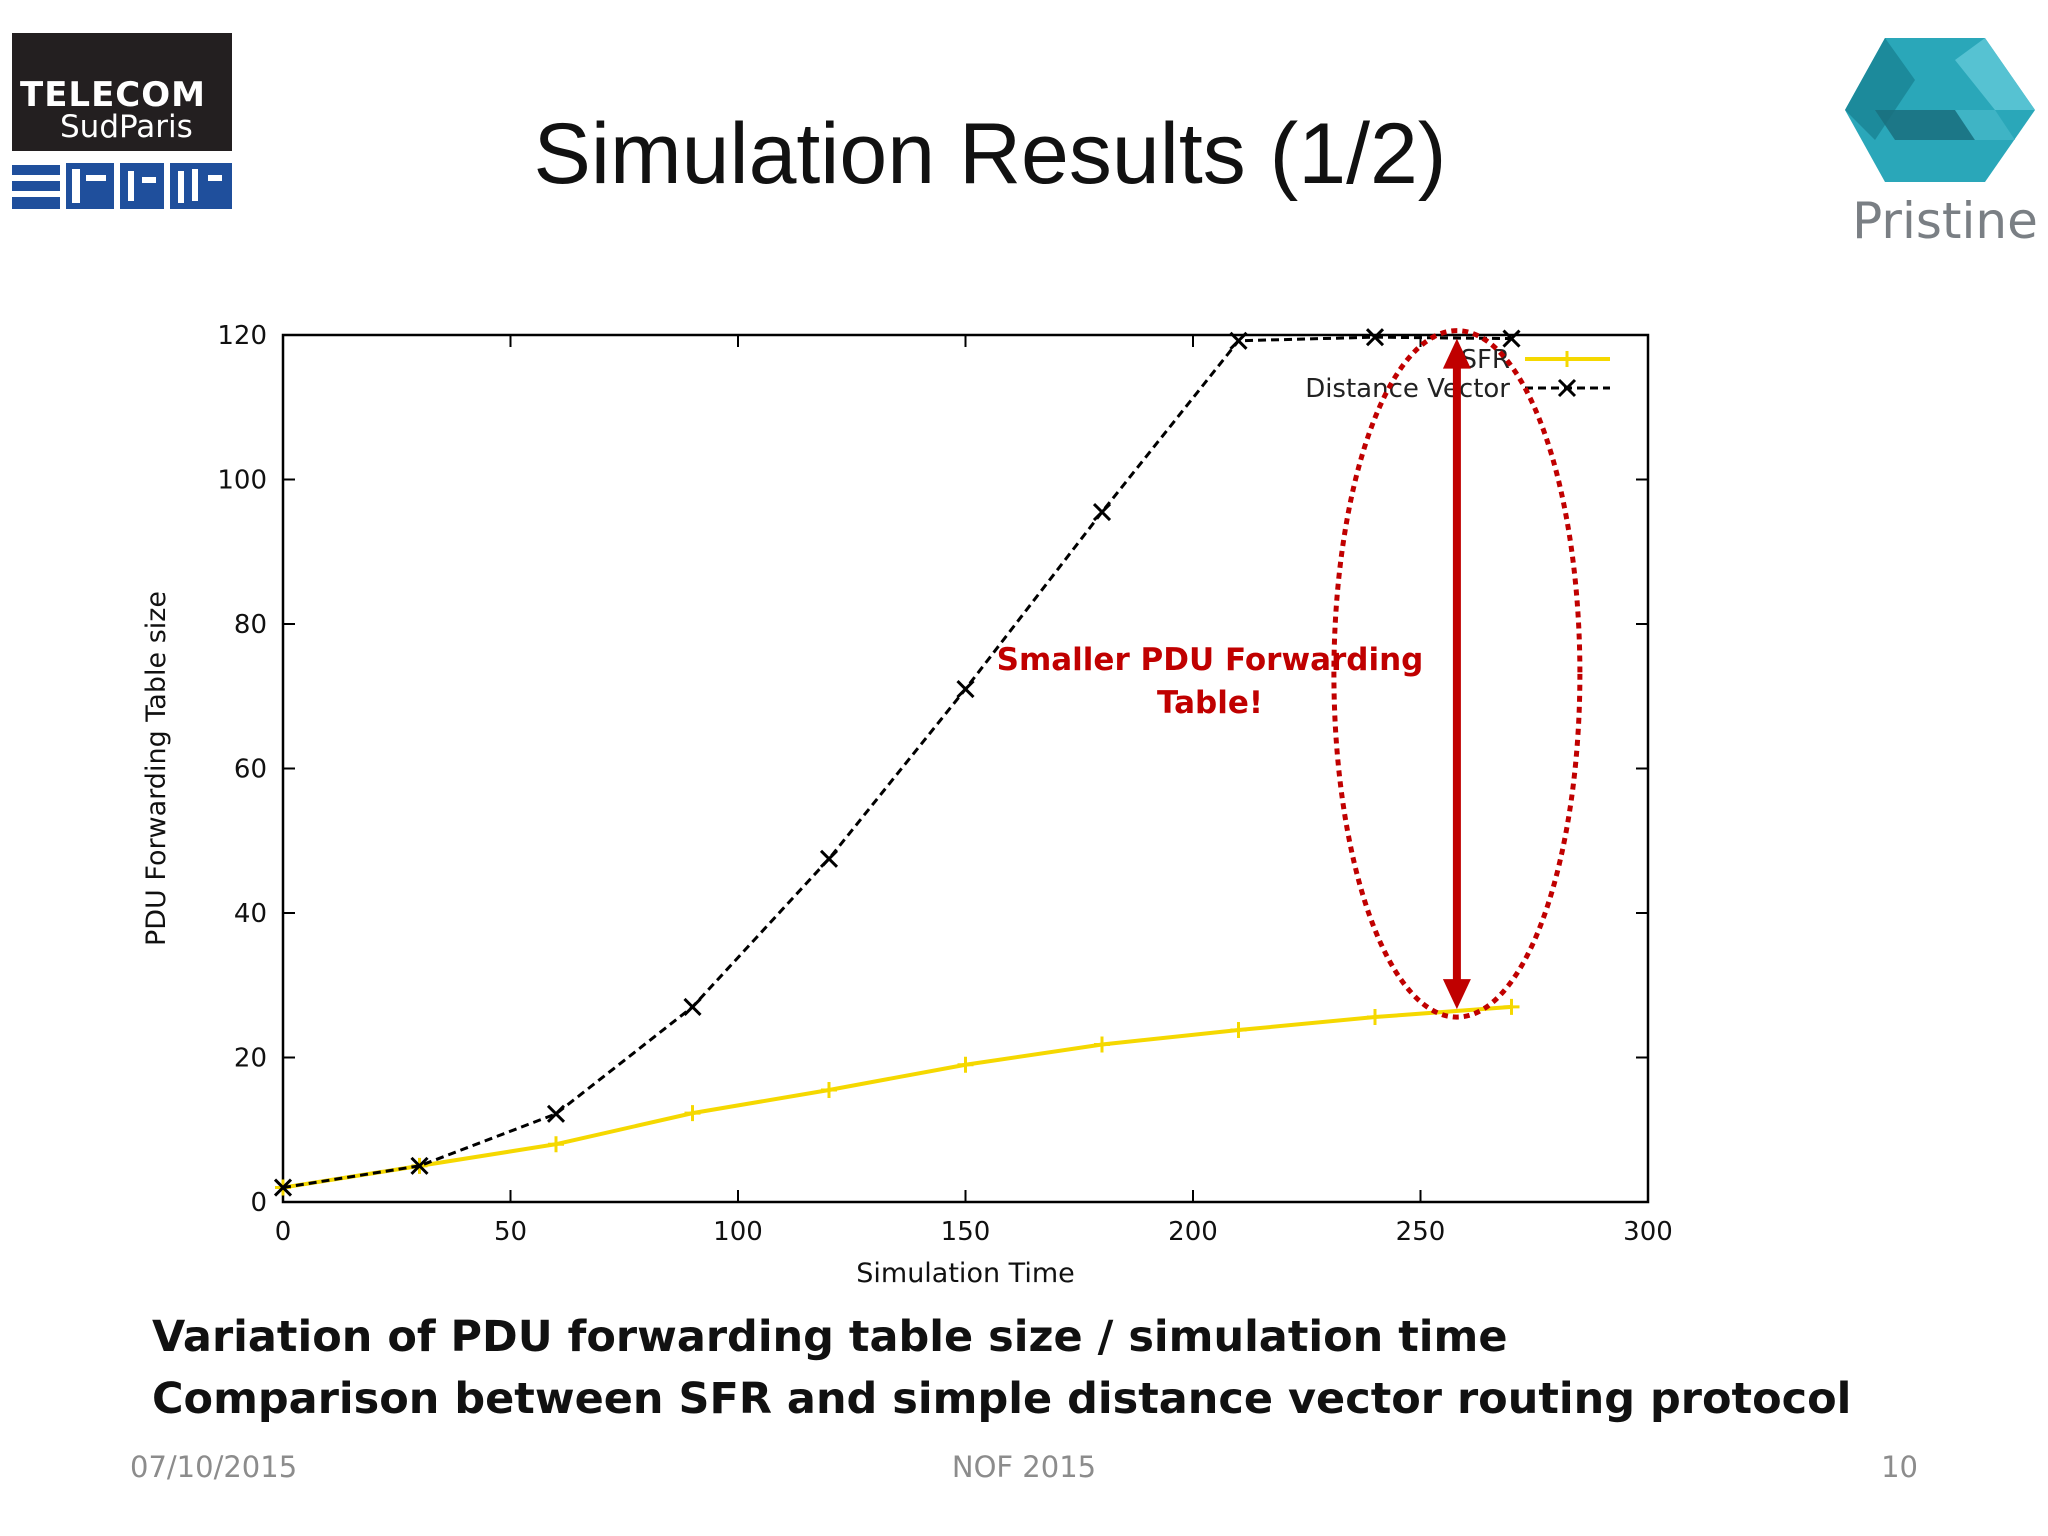 This screenshot has width=2048, height=1536. I want to click on arrow-head-down-icon, so click(1456, 994).